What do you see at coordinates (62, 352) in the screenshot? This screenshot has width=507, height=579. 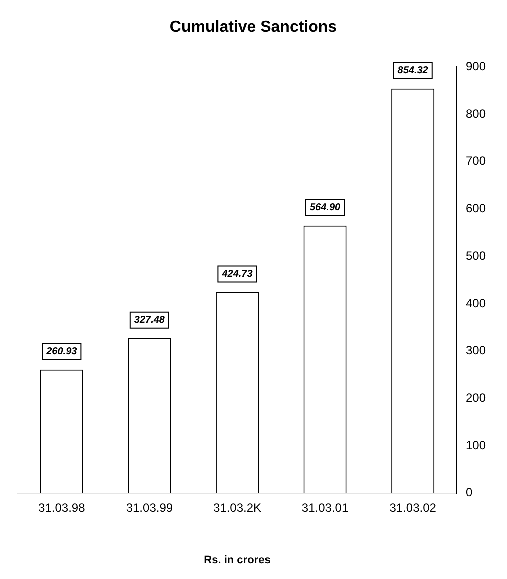 I see `data-label: 260.93` at bounding box center [62, 352].